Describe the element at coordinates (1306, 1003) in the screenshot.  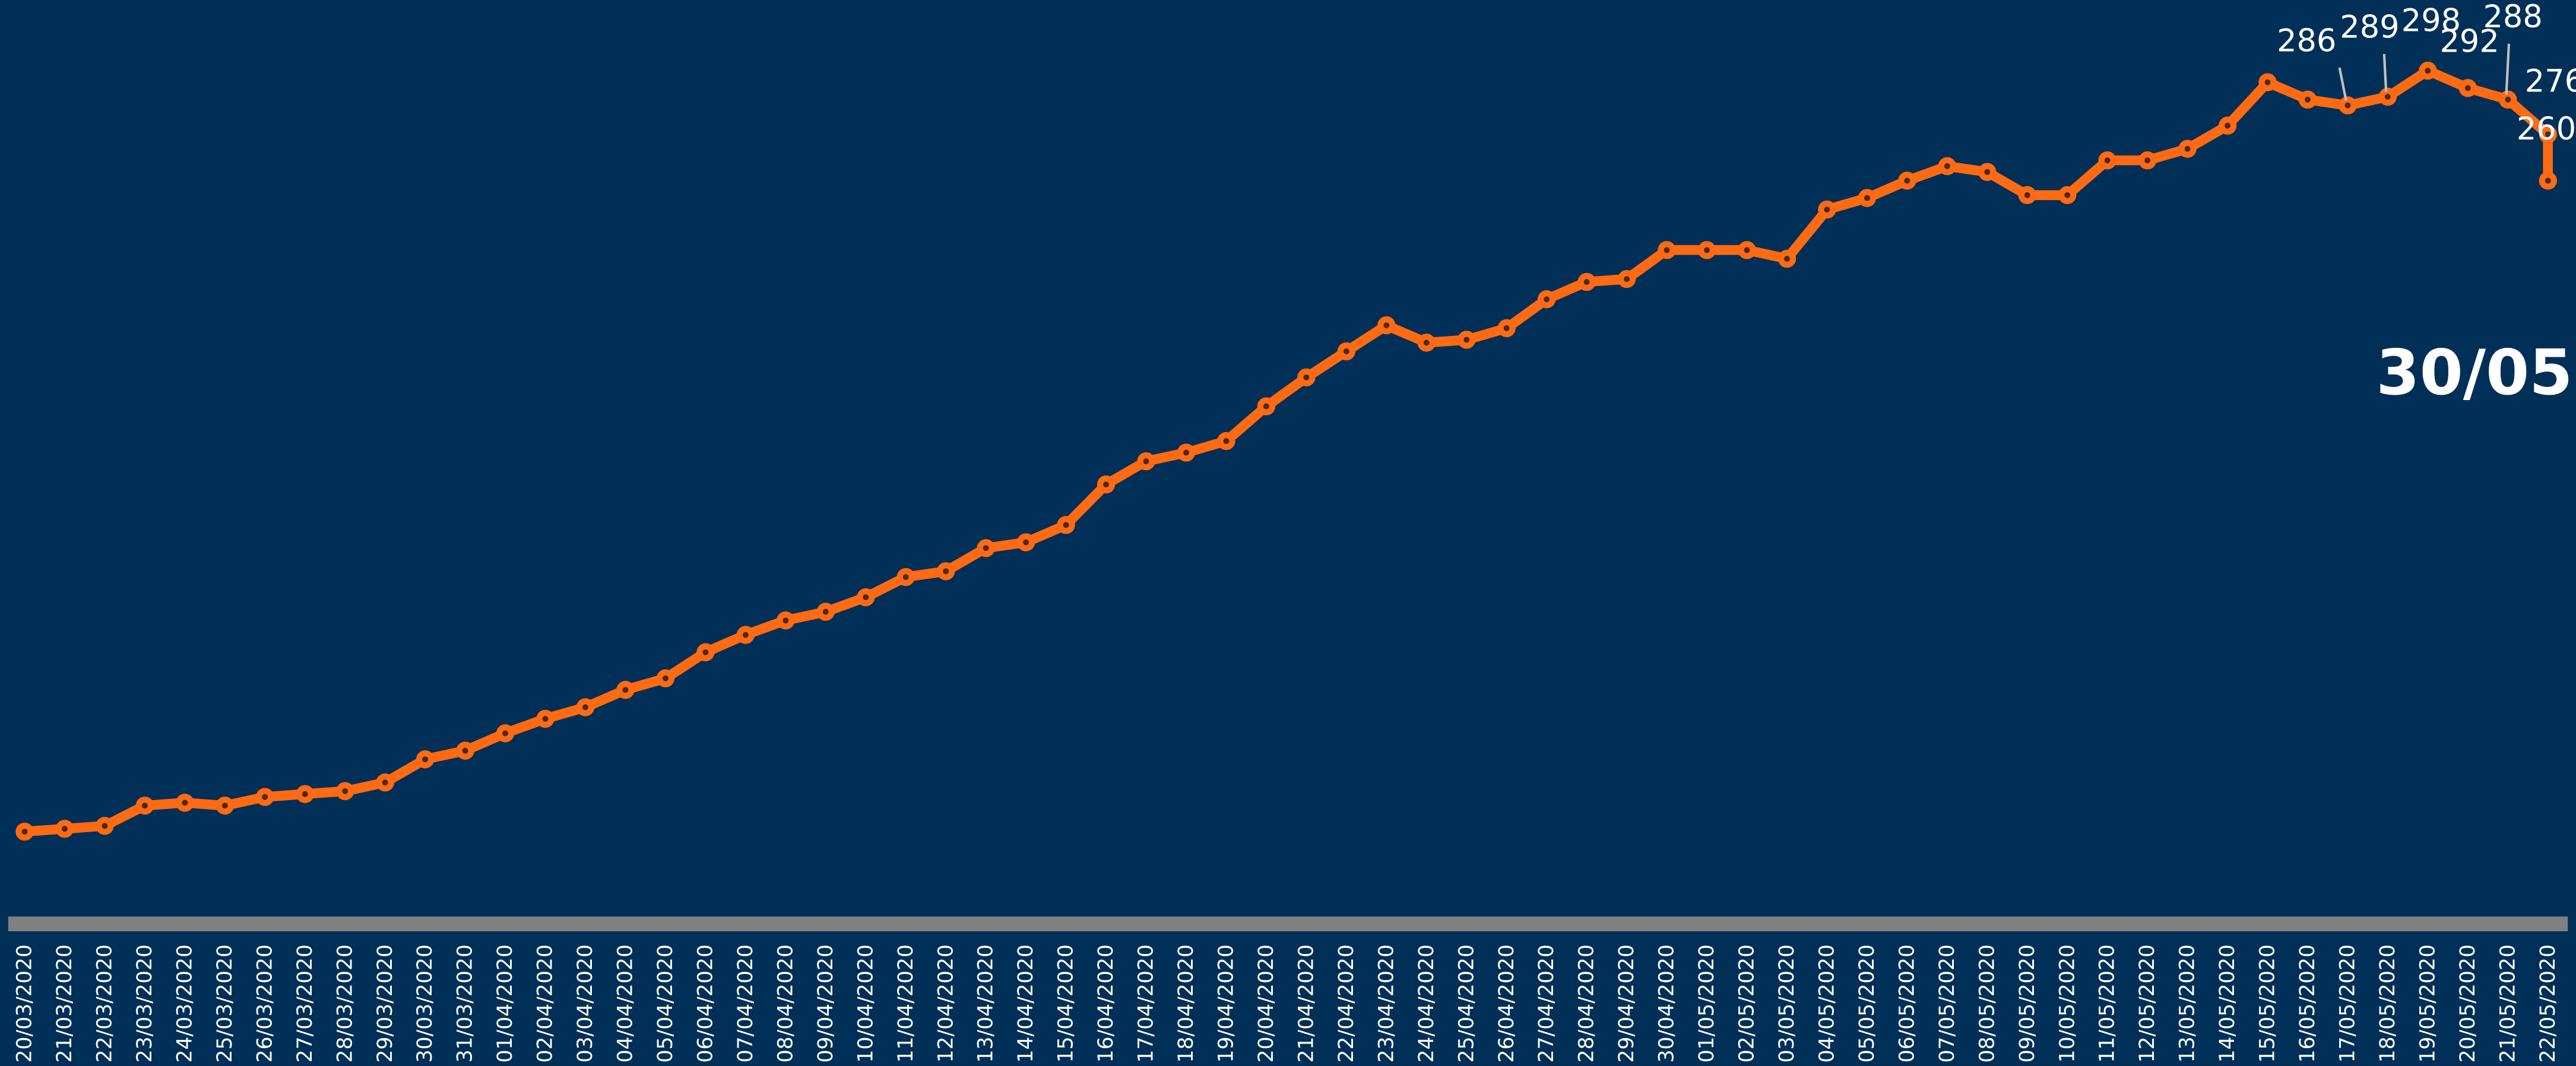
I see `x-tick-label: 21/04/2020` at that location.